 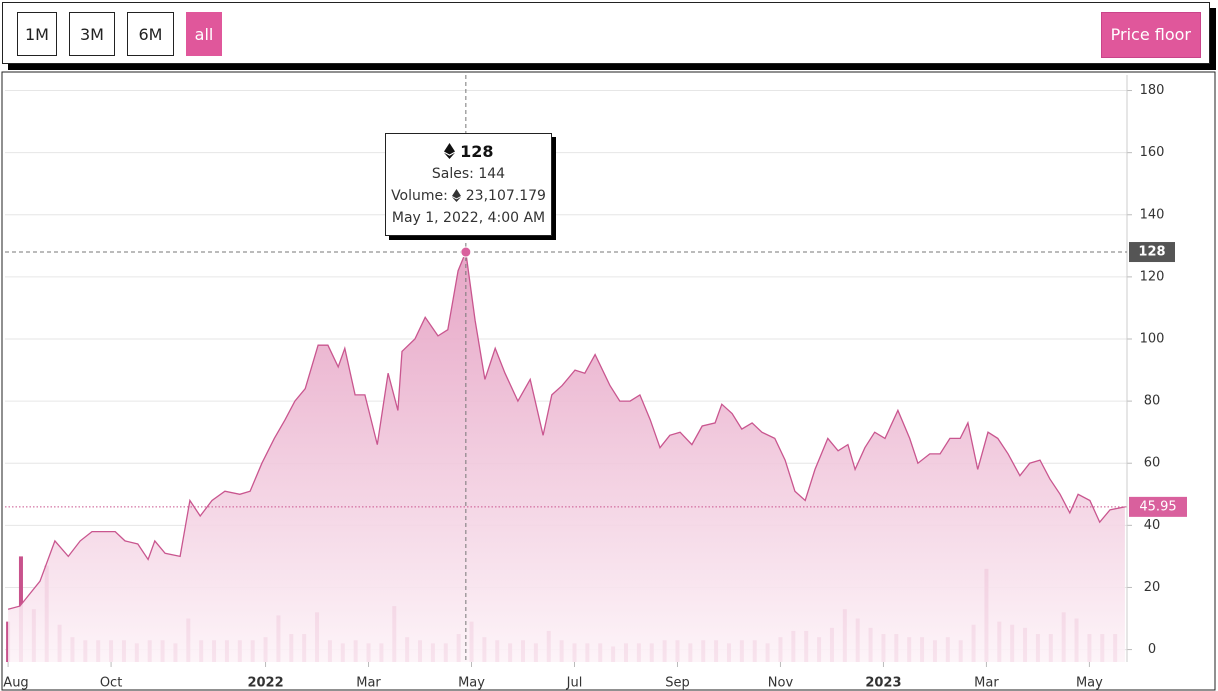 What do you see at coordinates (419, 196) in the screenshot?
I see `tooltip-volume-label: Volume:` at bounding box center [419, 196].